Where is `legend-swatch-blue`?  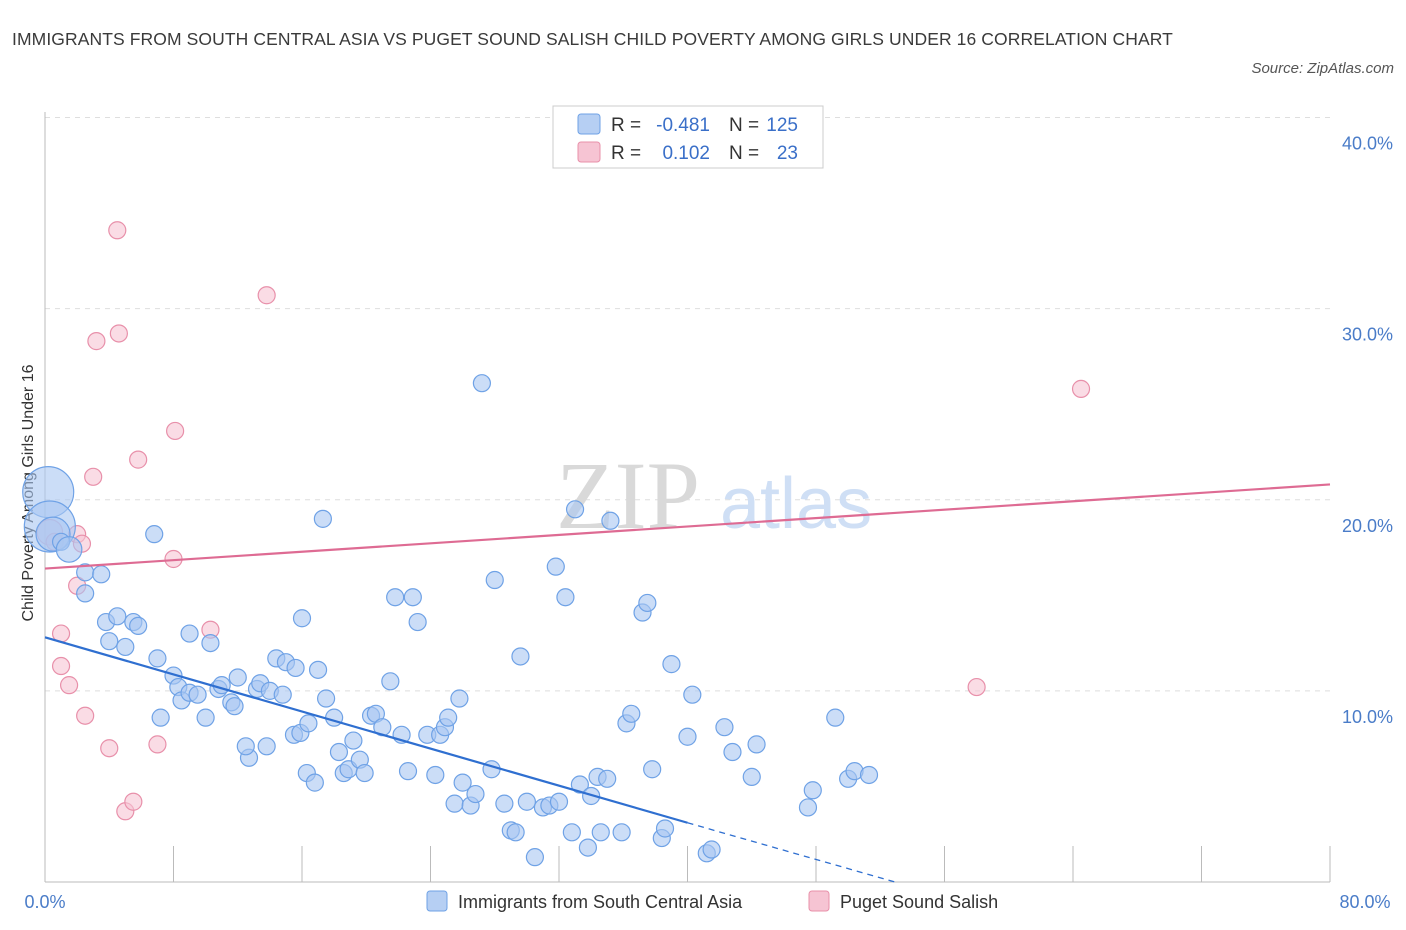 legend-swatch-blue is located at coordinates (437, 901).